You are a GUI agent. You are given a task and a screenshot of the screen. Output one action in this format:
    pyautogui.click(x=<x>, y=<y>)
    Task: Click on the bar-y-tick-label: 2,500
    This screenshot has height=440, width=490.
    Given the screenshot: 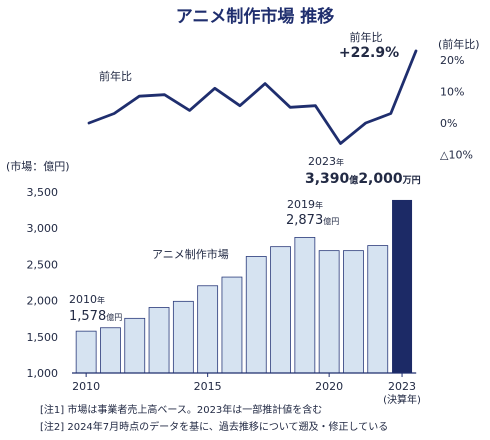 What is the action you would take?
    pyautogui.click(x=43, y=264)
    